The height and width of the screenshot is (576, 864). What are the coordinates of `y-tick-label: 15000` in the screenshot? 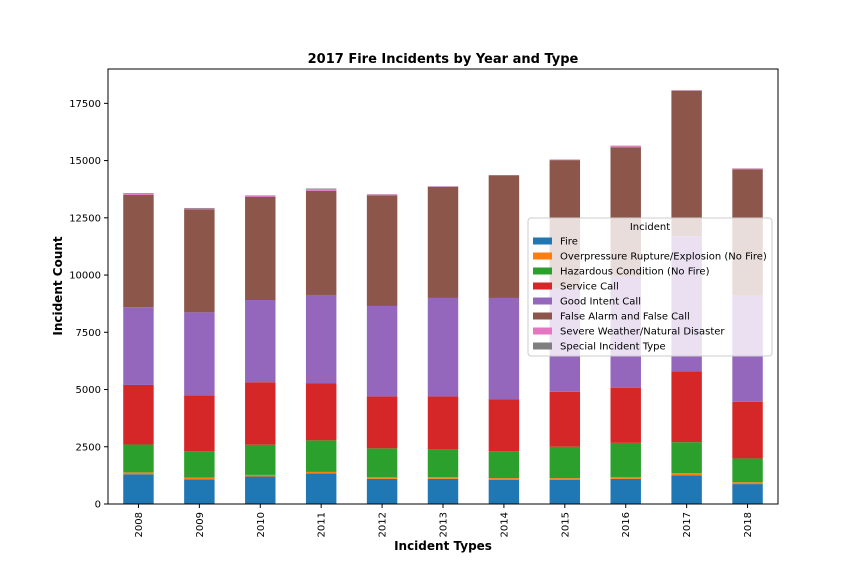 It's located at (85, 161).